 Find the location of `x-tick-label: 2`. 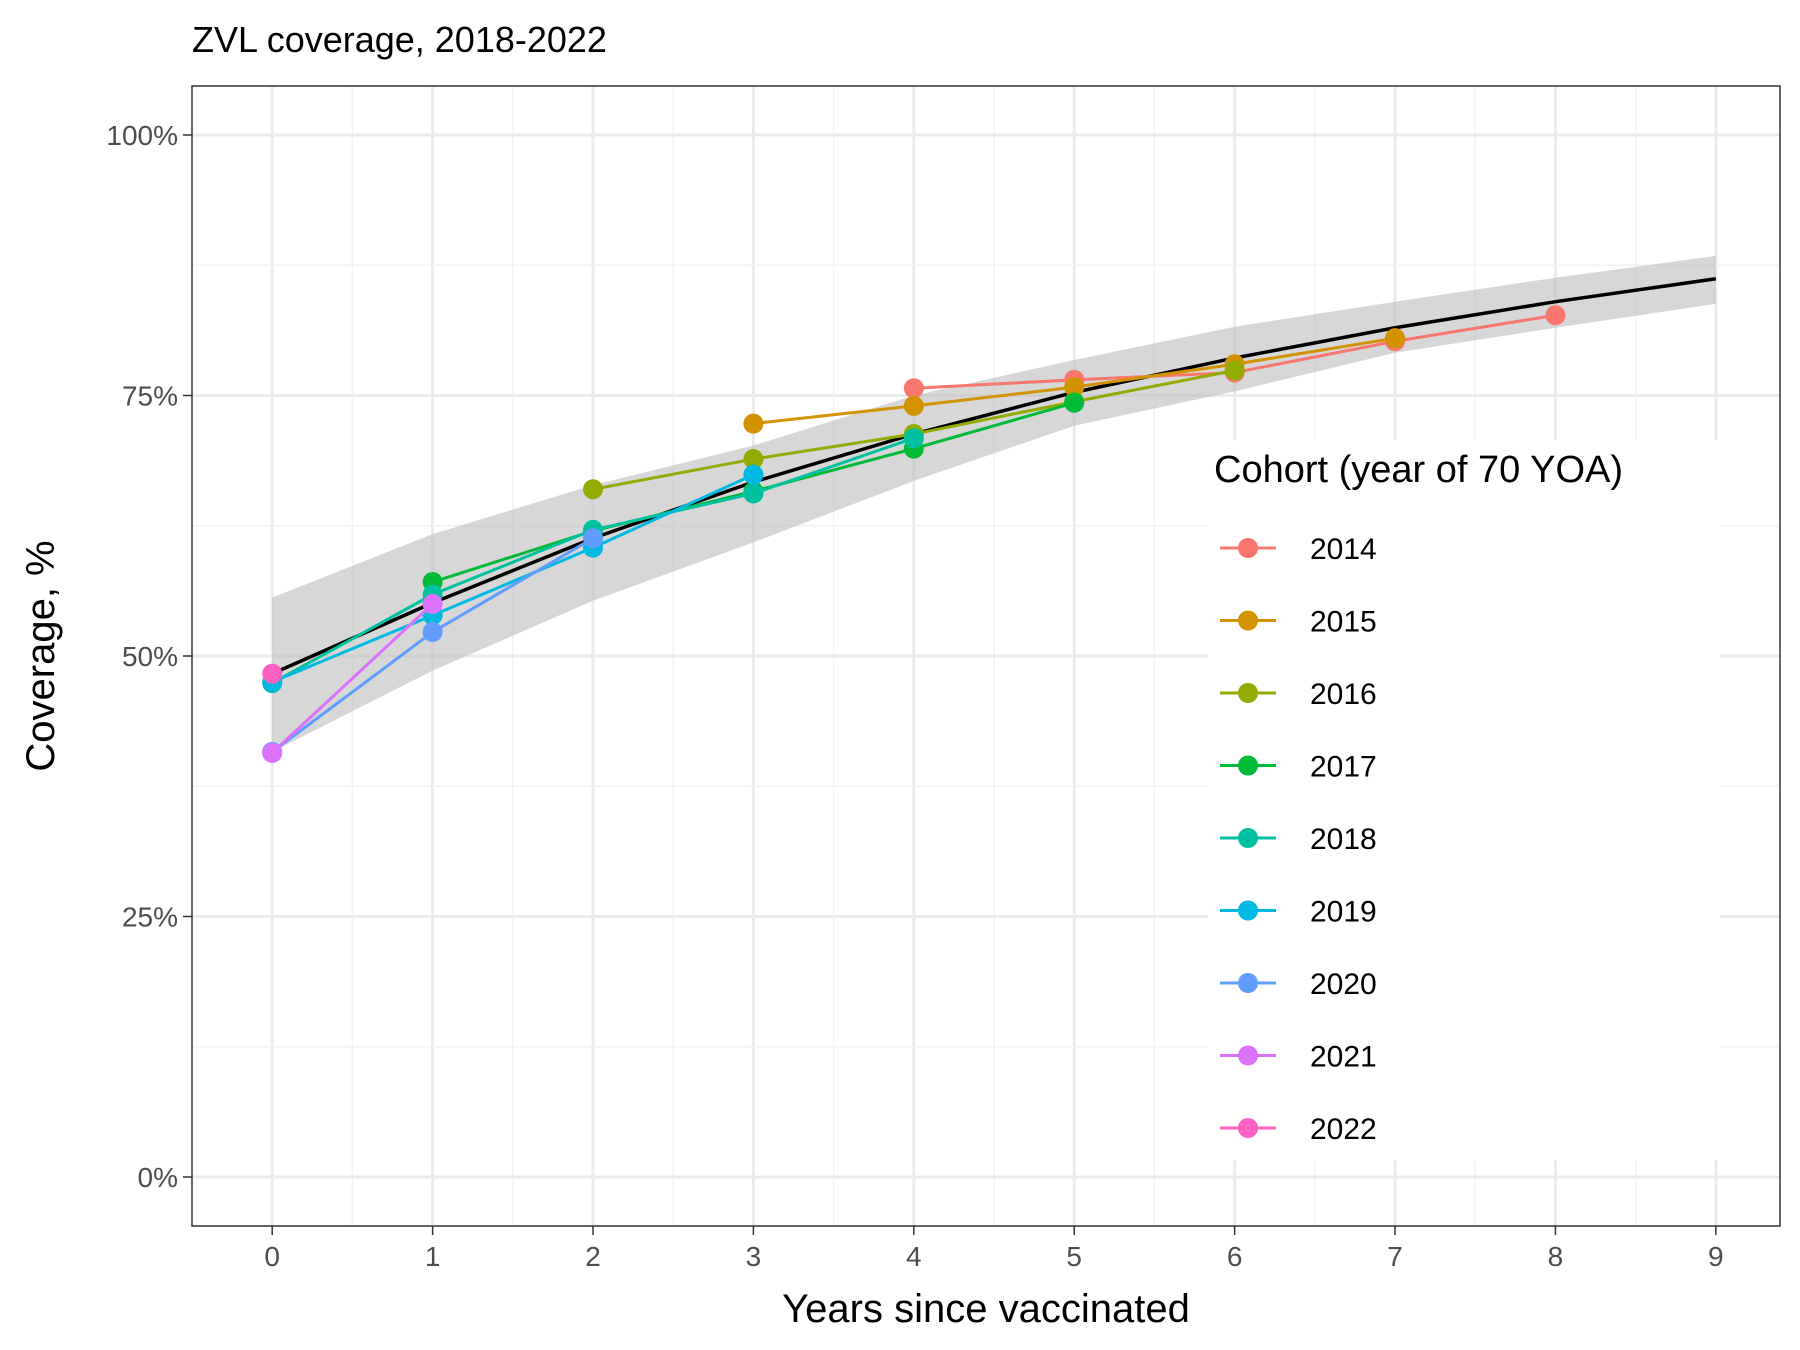

x-tick-label: 2 is located at coordinates (593, 1256).